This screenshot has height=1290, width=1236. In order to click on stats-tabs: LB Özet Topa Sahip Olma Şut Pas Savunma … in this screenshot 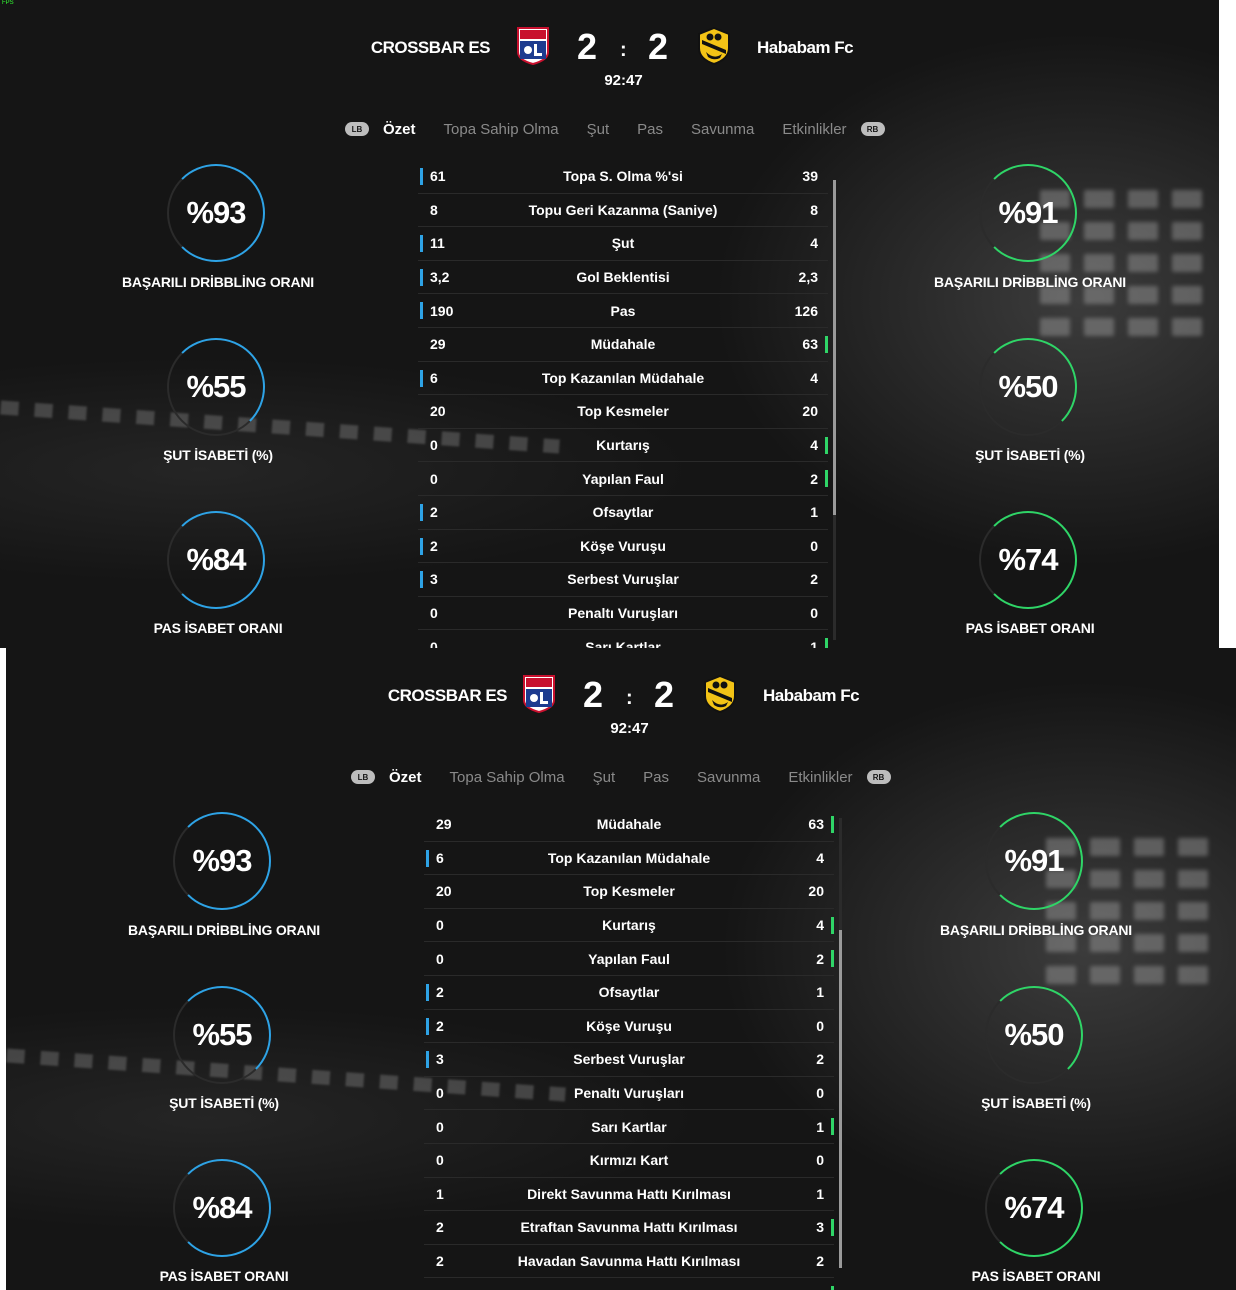, I will do `click(615, 129)`.